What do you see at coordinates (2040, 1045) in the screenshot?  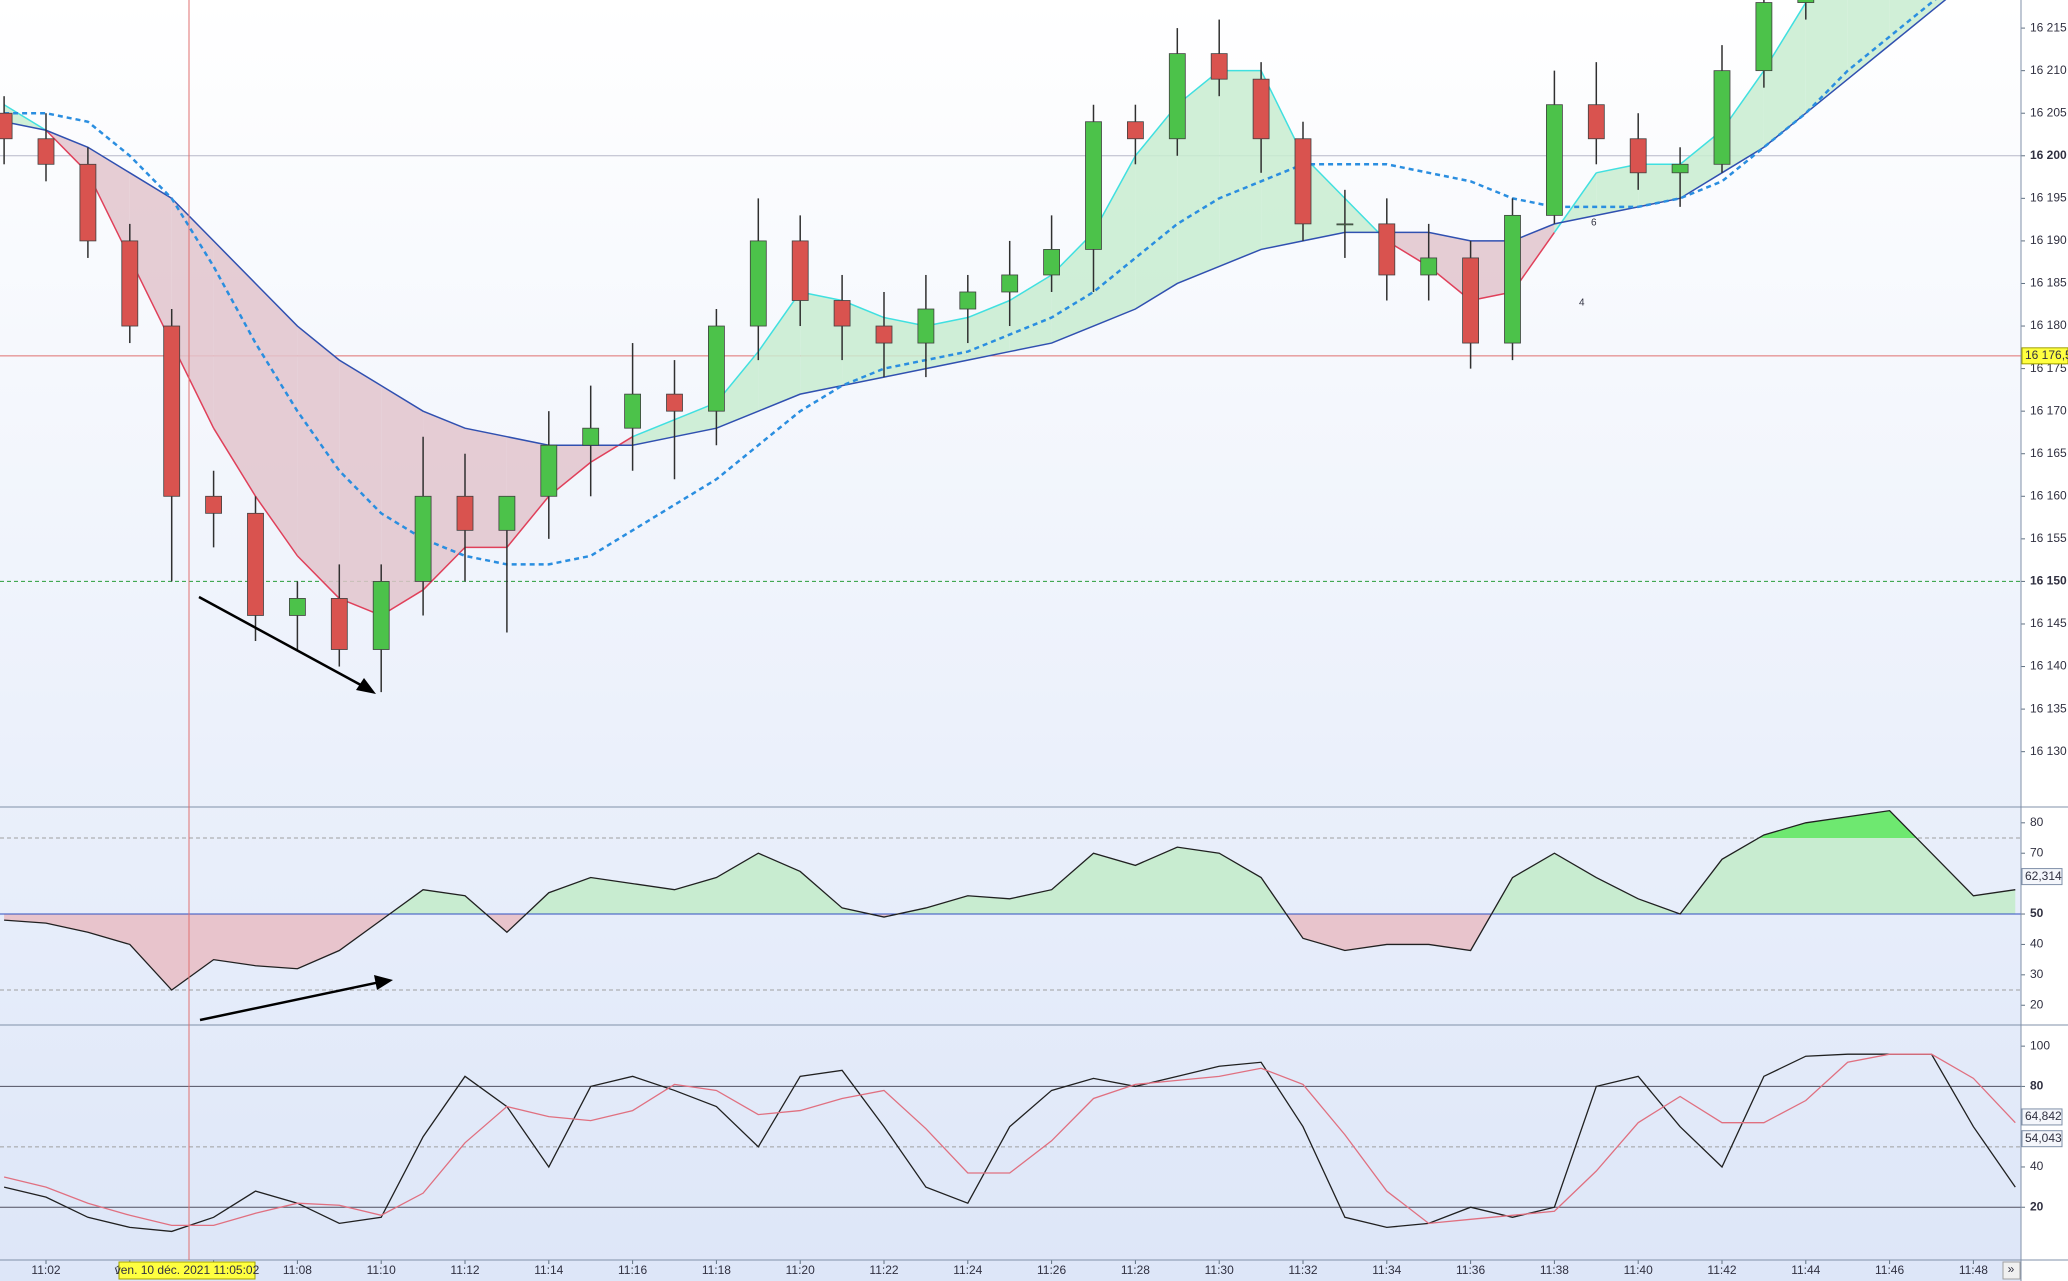 I see `y-tick-label: 100` at bounding box center [2040, 1045].